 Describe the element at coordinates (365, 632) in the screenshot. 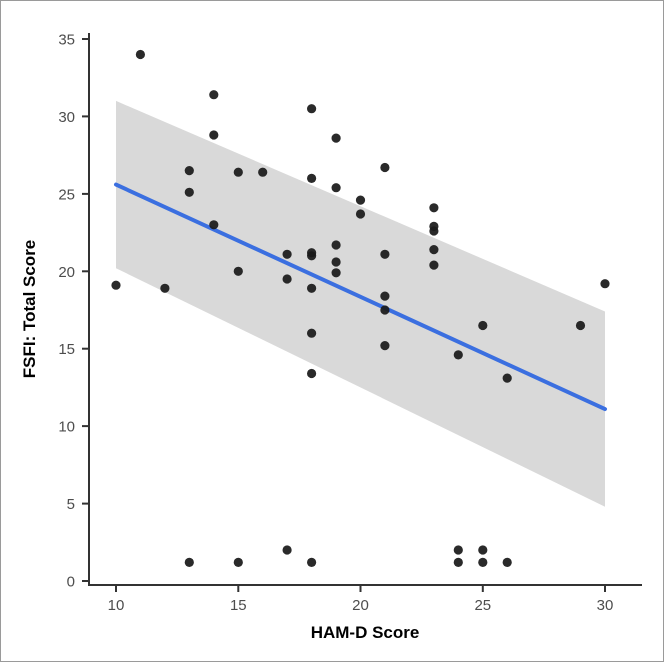

I see `x-axis-title: HAM-D Score` at that location.